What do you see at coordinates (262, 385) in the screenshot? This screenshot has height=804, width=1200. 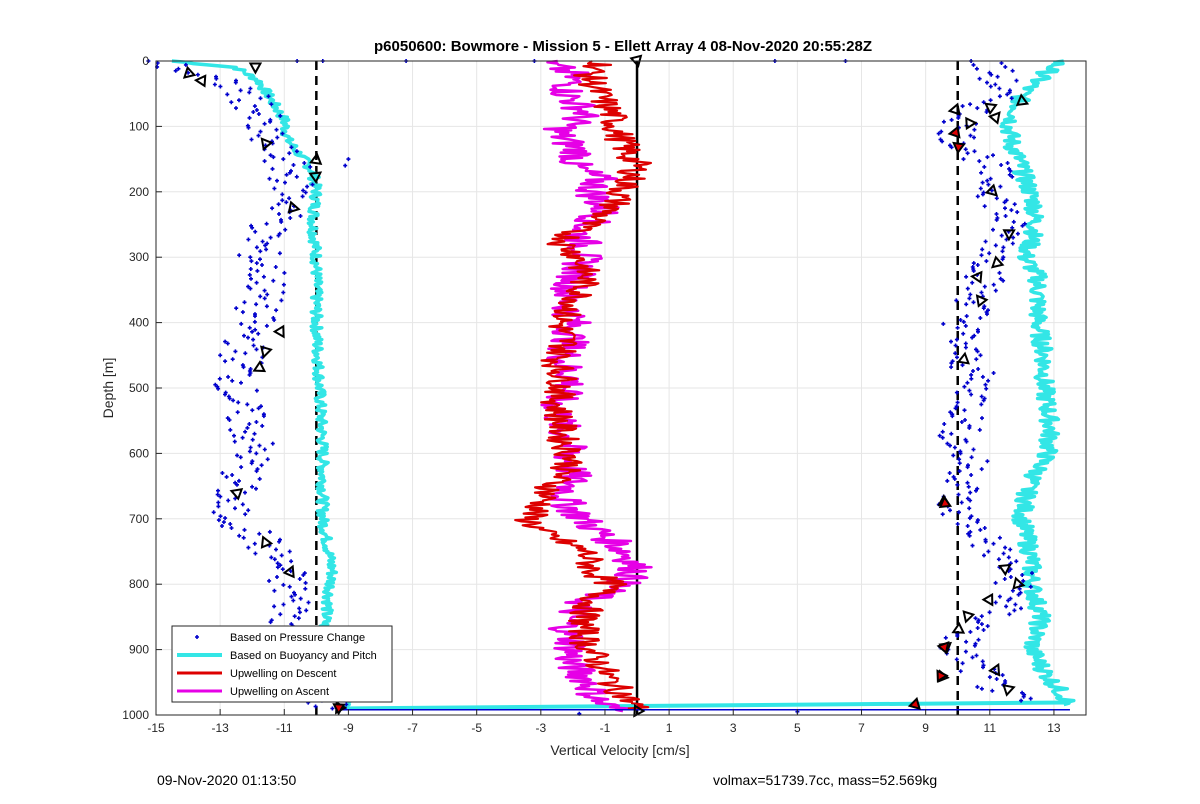 I see `series-buoyancy-left` at bounding box center [262, 385].